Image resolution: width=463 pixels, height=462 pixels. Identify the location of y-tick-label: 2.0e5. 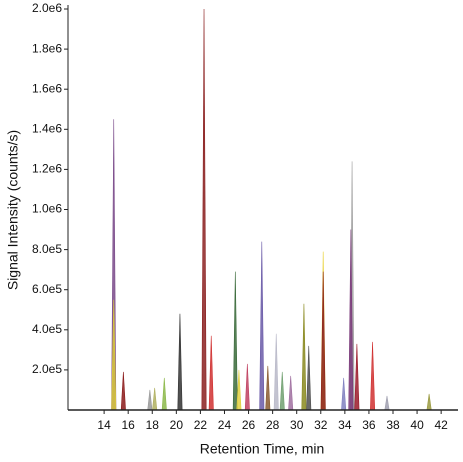
(47, 369).